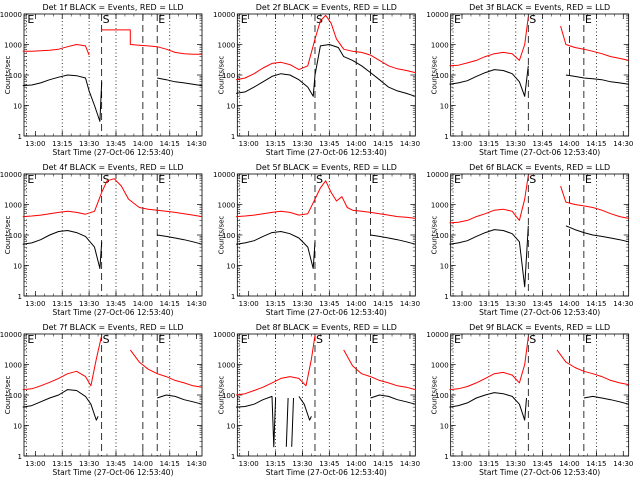  Describe the element at coordinates (326, 327) in the screenshot. I see `panel-title: Det 8f BLACK = Events, RED = LLD` at that location.